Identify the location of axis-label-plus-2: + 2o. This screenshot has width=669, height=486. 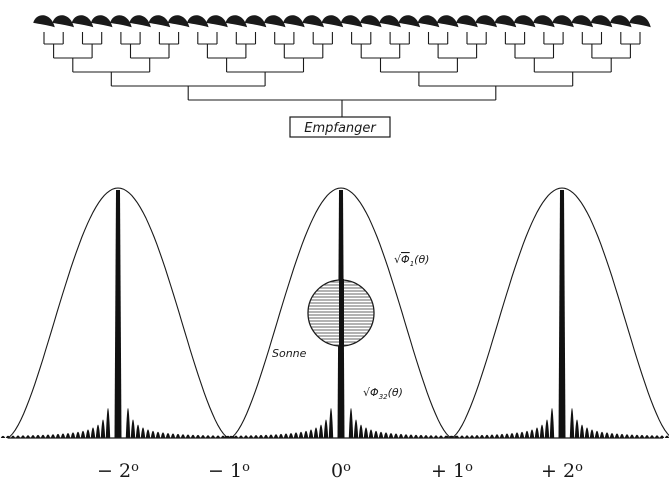
(562, 471).